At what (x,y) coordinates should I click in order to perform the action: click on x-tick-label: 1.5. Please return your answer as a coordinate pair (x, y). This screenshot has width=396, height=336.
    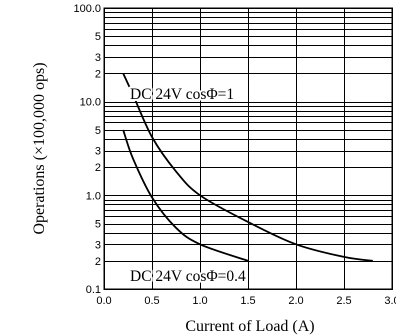
    Looking at the image, I should click on (247, 301).